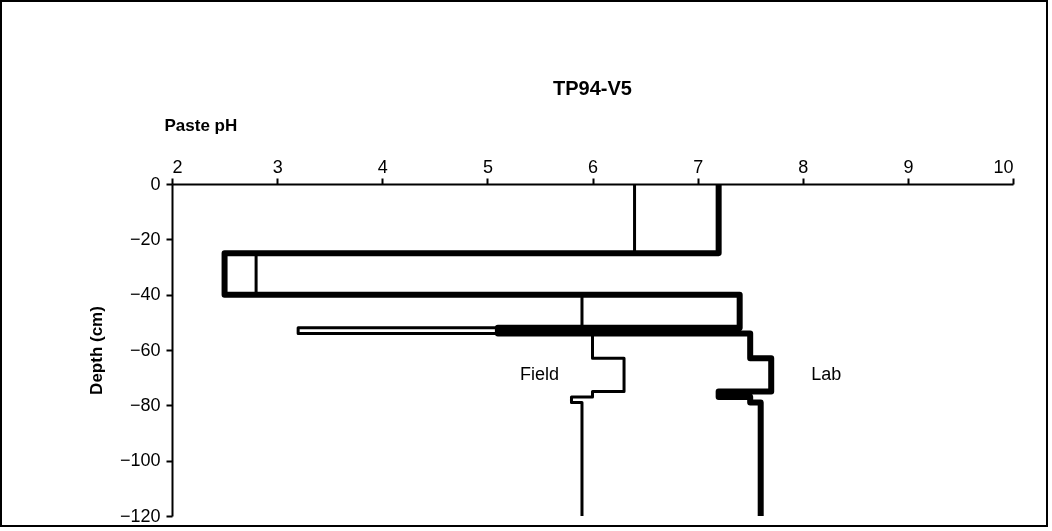  I want to click on y-tick-label: −120, so click(140, 515).